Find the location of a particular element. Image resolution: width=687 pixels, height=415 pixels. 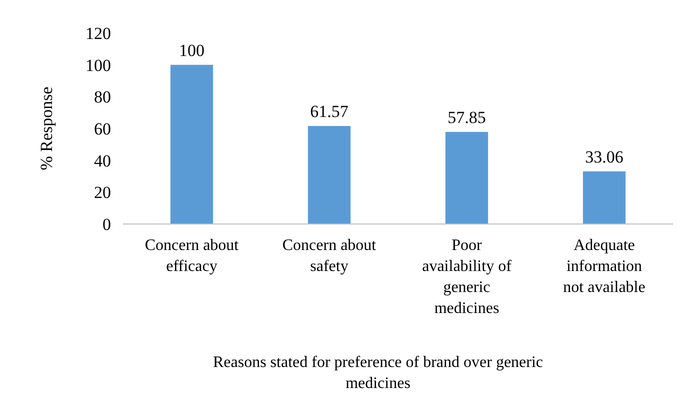

data-label: 57.85 is located at coordinates (467, 117).